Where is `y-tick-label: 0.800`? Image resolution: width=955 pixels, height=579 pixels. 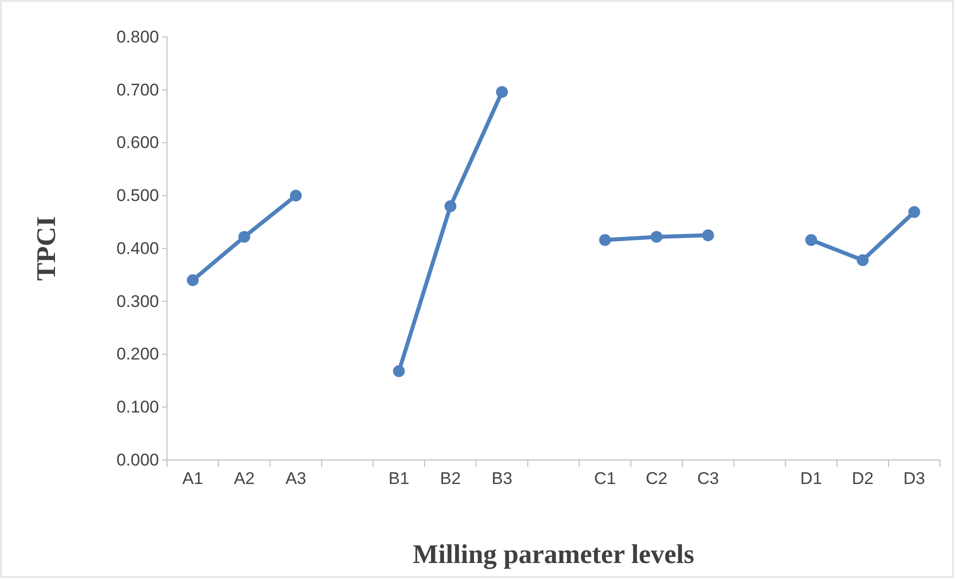 y-tick-label: 0.800 is located at coordinates (137, 36).